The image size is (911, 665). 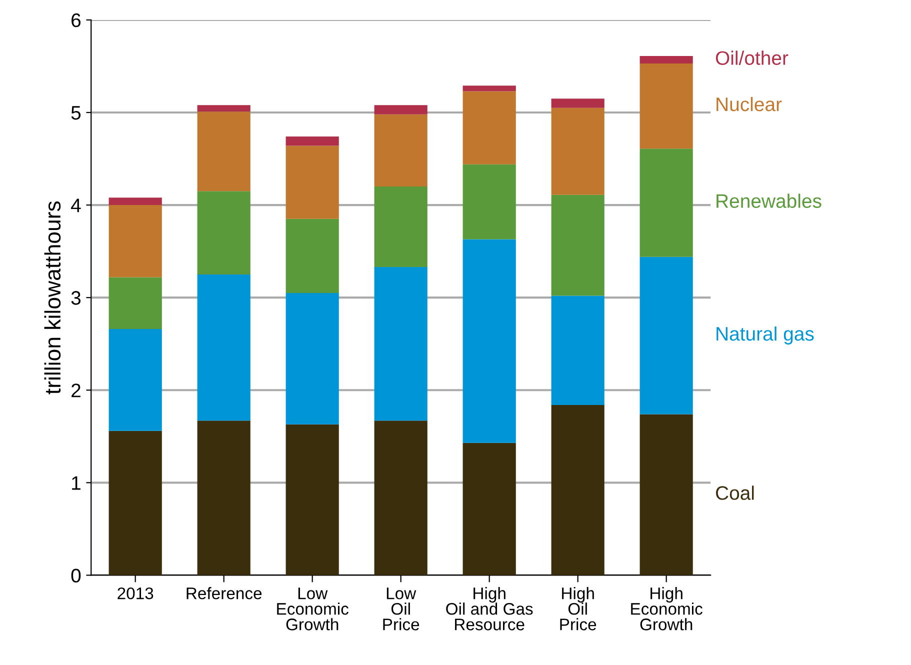 What do you see at coordinates (76, 391) in the screenshot?
I see `y-tick-label: 2` at bounding box center [76, 391].